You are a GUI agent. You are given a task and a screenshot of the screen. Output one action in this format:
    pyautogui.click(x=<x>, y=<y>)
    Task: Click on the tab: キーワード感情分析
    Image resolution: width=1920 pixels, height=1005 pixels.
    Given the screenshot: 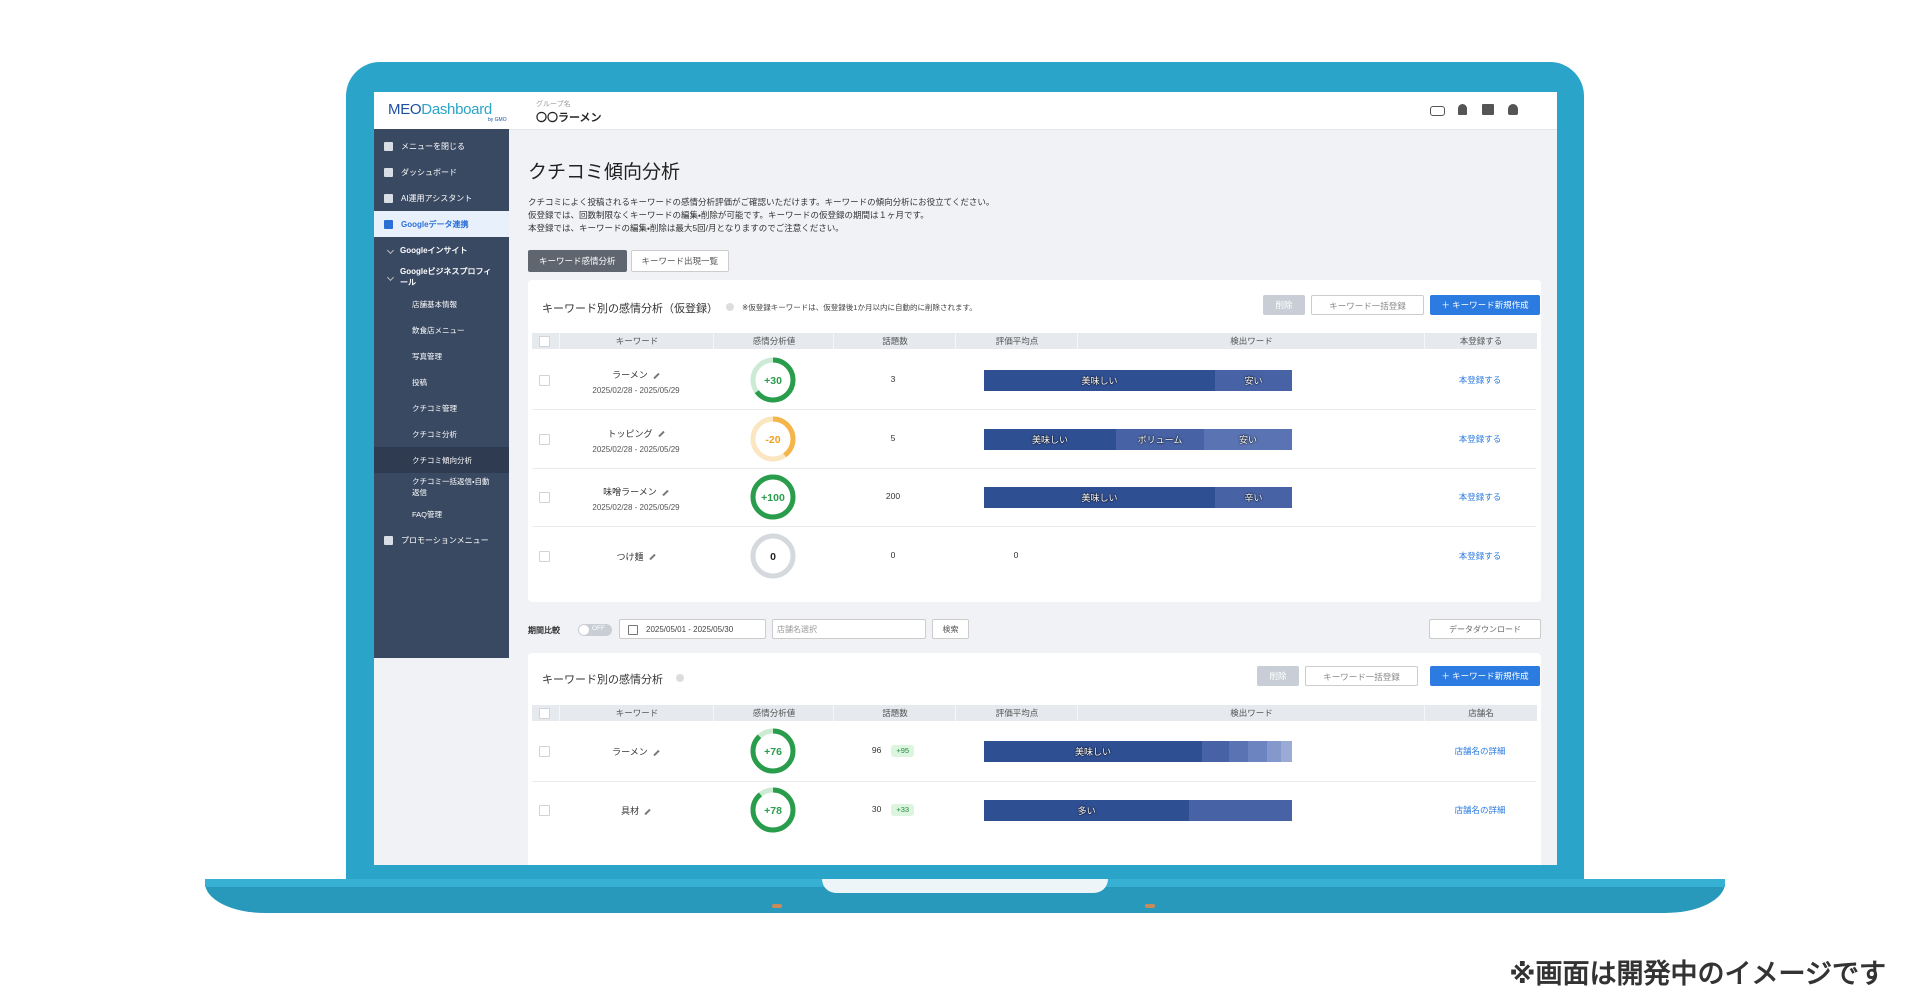 What is the action you would take?
    pyautogui.click(x=577, y=261)
    